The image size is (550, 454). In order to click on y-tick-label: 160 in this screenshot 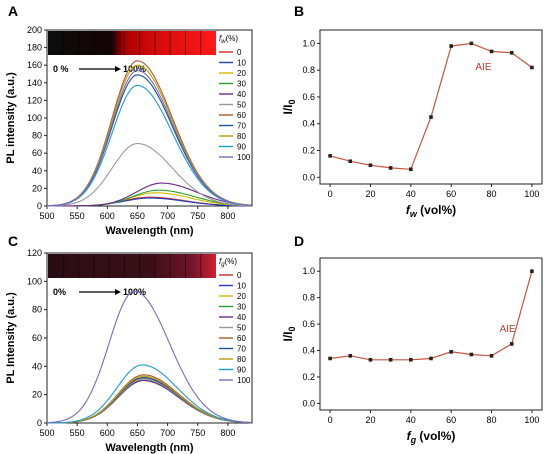, I will do `click(34, 65)`.